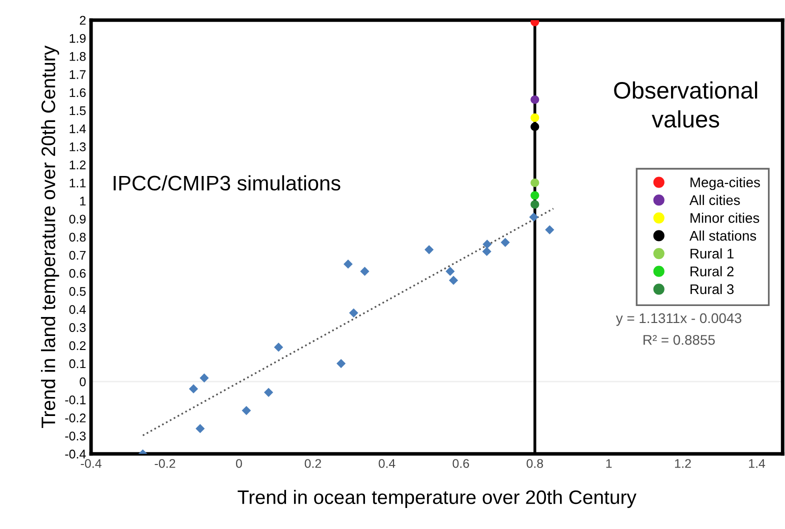 The image size is (785, 529). I want to click on y-tick-label: 1.4, so click(78, 129).